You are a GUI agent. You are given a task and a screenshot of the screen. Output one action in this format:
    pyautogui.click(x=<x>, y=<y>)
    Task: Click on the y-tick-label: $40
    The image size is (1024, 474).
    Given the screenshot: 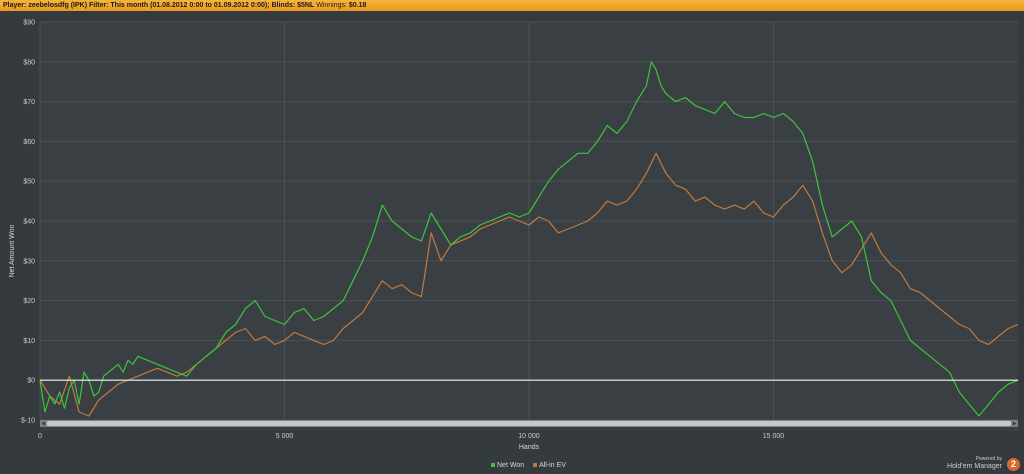 What is the action you would take?
    pyautogui.click(x=29, y=222)
    